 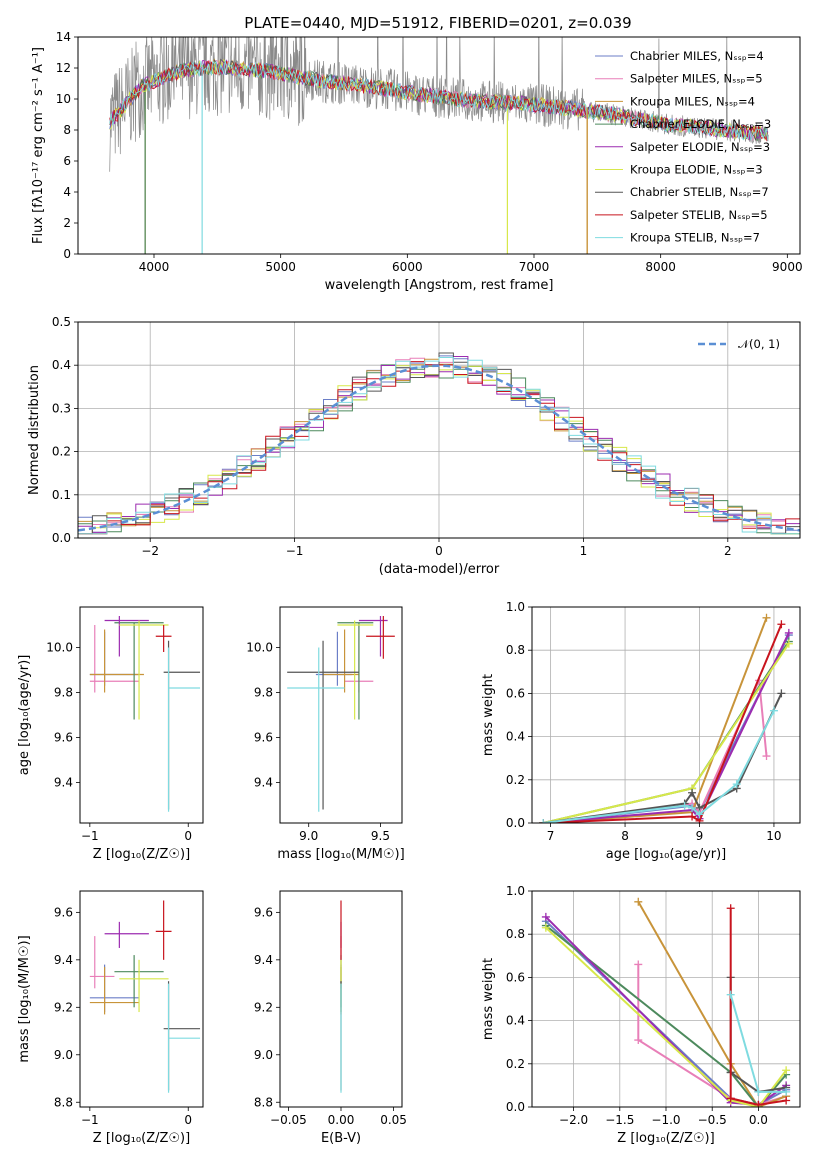 I want to click on x-tick-label: 10, so click(x=773, y=836).